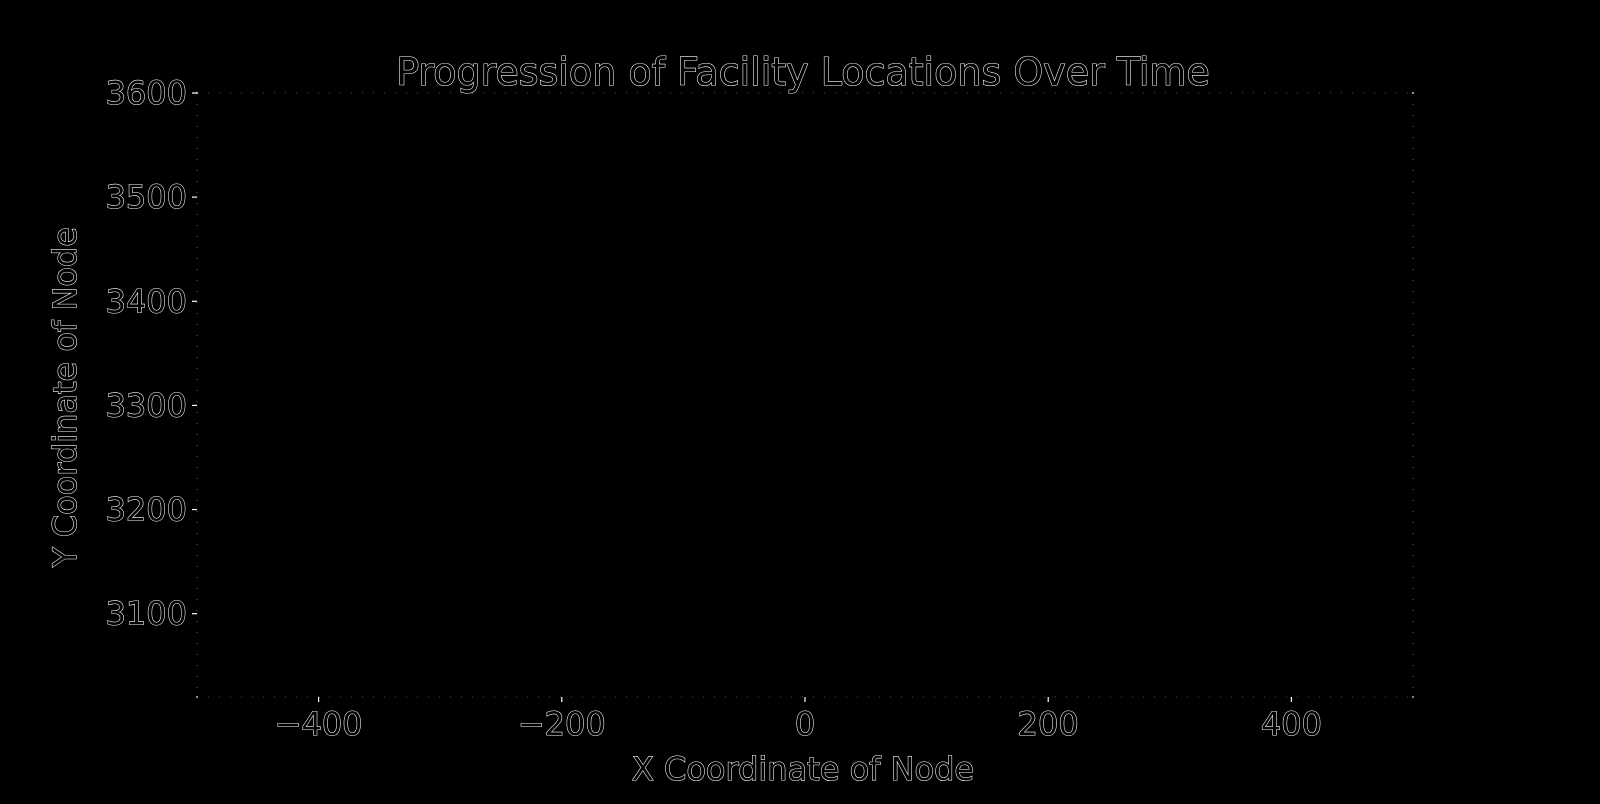 The height and width of the screenshot is (804, 1600). Describe the element at coordinates (146, 614) in the screenshot. I see `y-tick-label: 3100` at that location.